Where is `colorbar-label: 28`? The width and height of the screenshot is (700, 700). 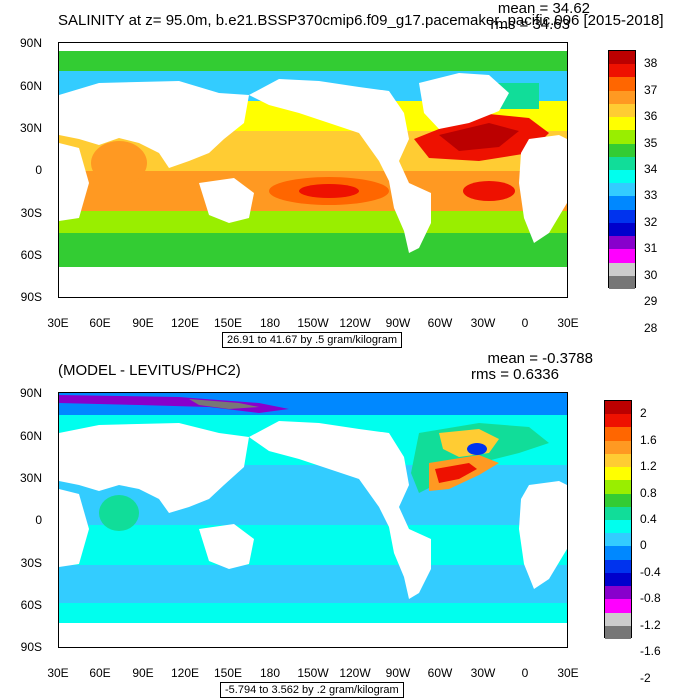 colorbar-label: 28 is located at coordinates (651, 327).